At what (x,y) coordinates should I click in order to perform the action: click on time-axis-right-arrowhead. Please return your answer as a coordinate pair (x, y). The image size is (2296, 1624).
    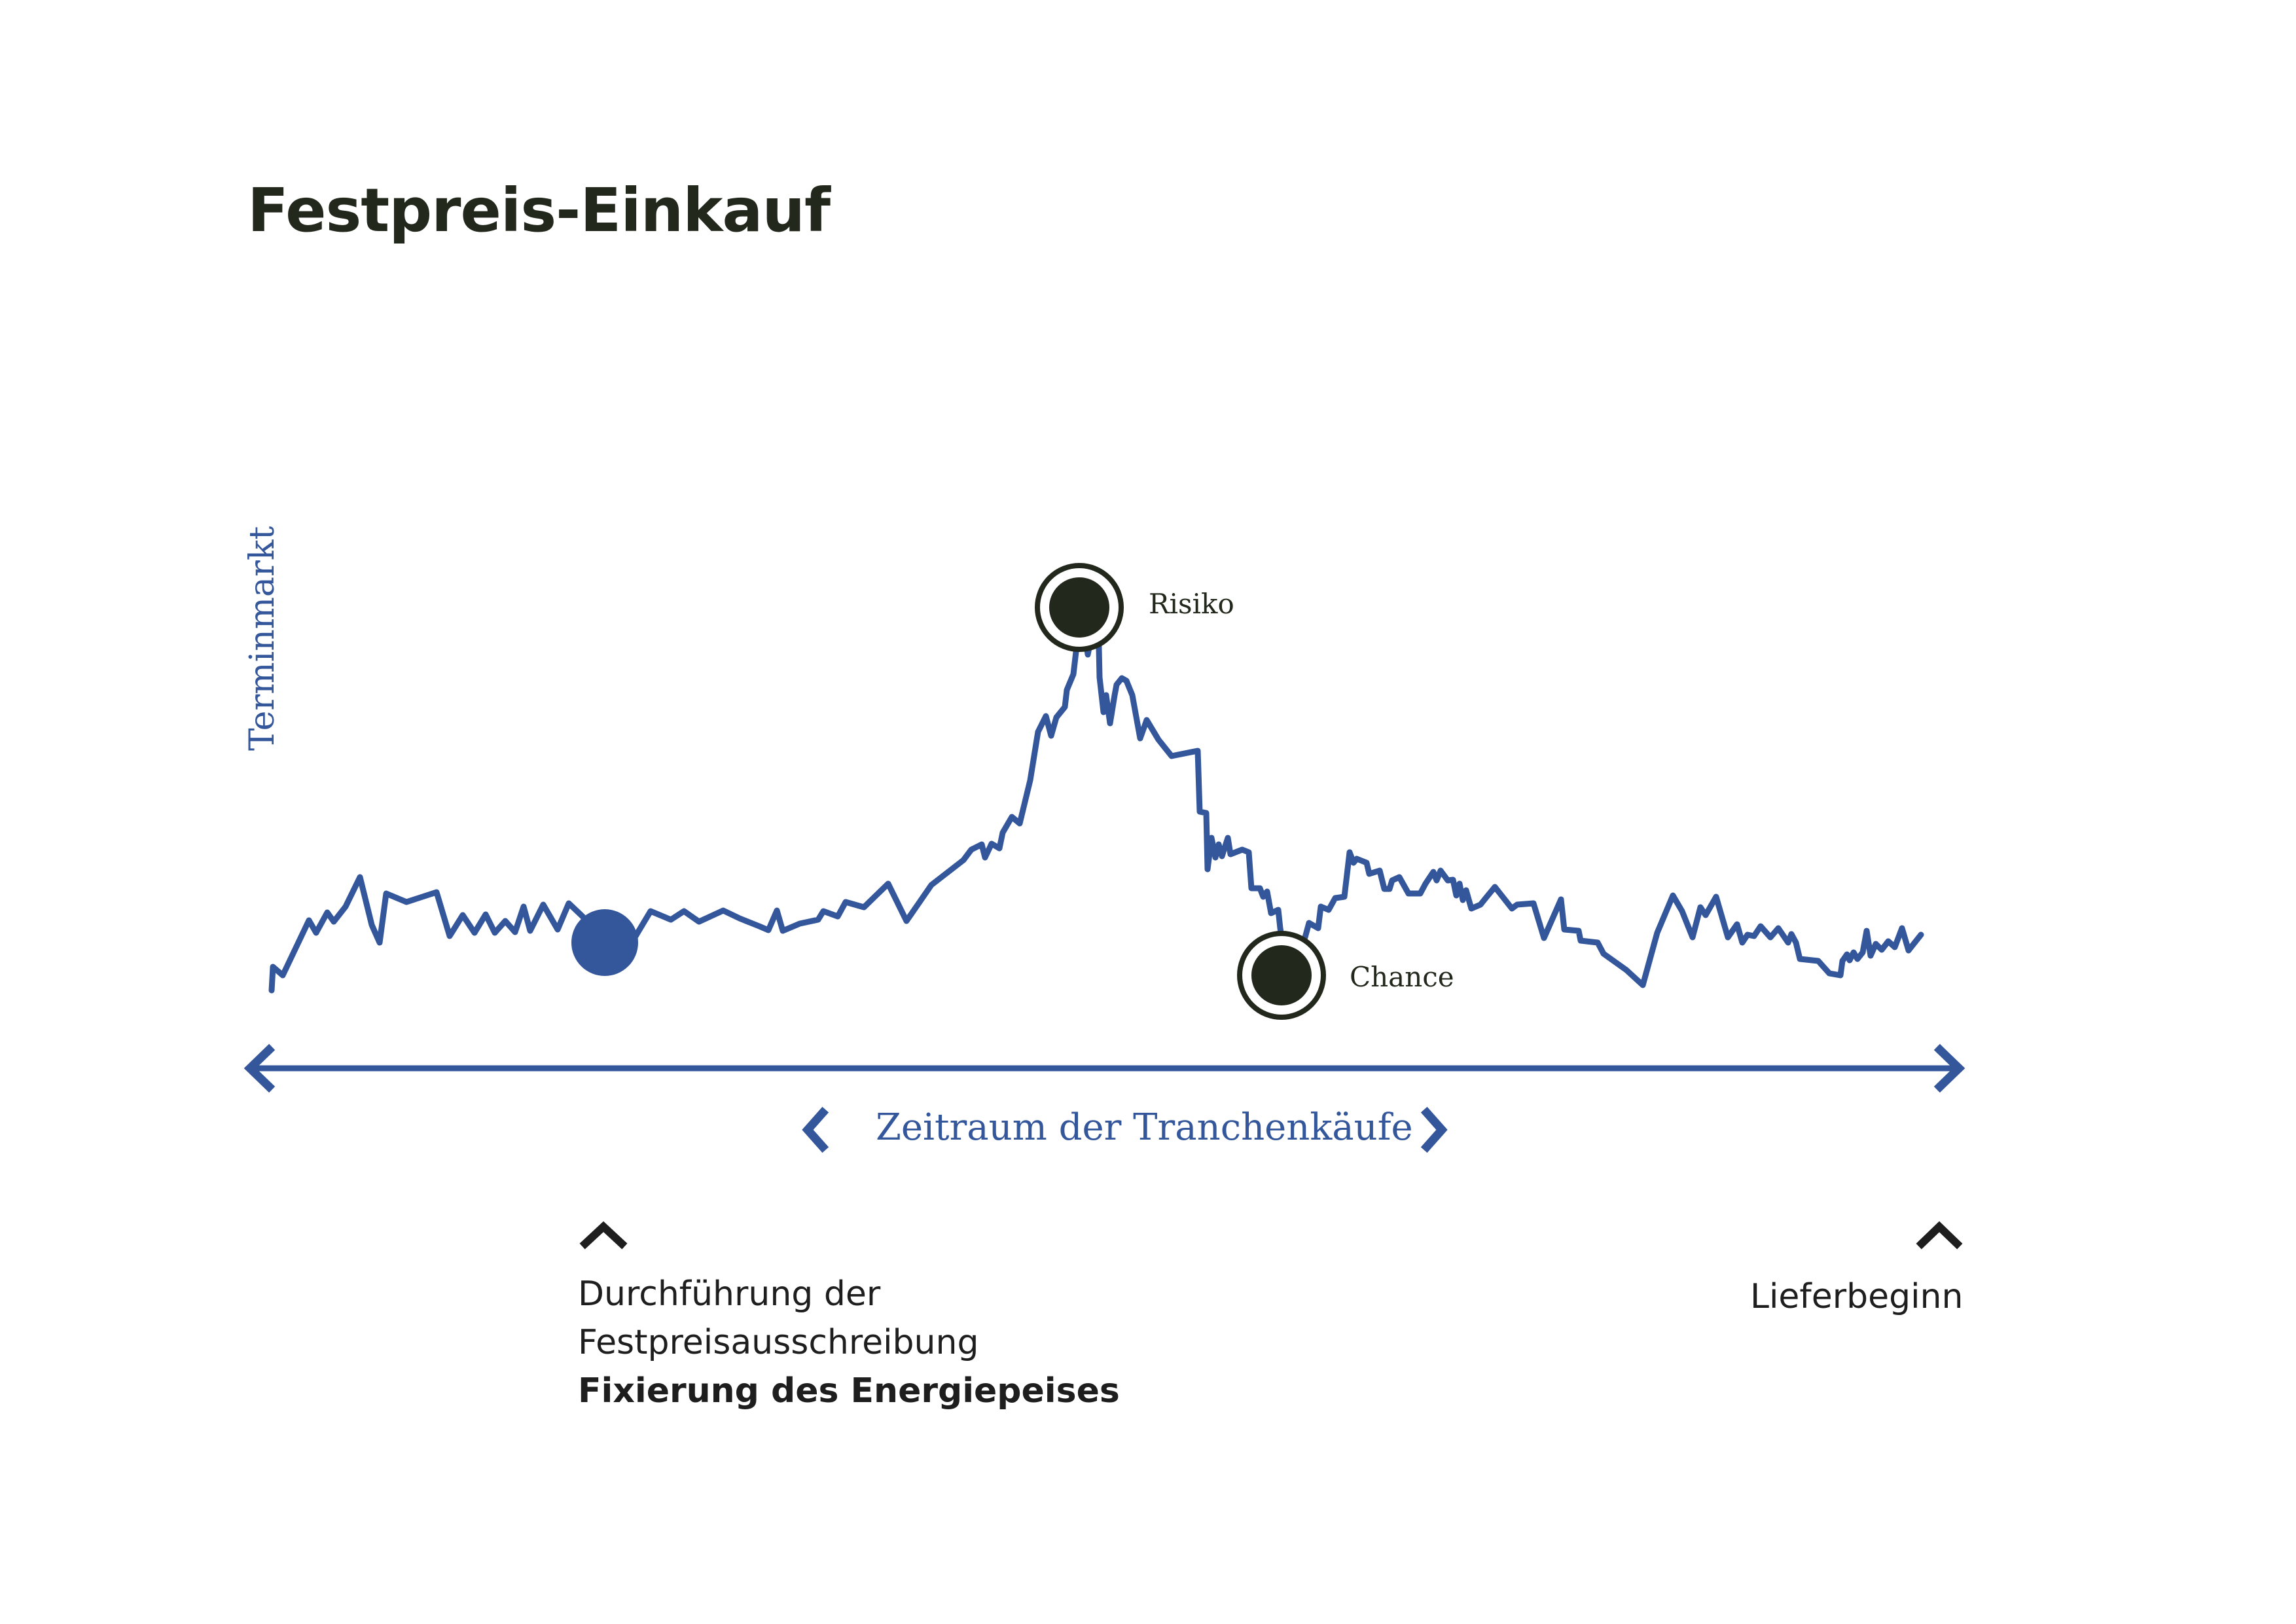
    Looking at the image, I should click on (1949, 1068).